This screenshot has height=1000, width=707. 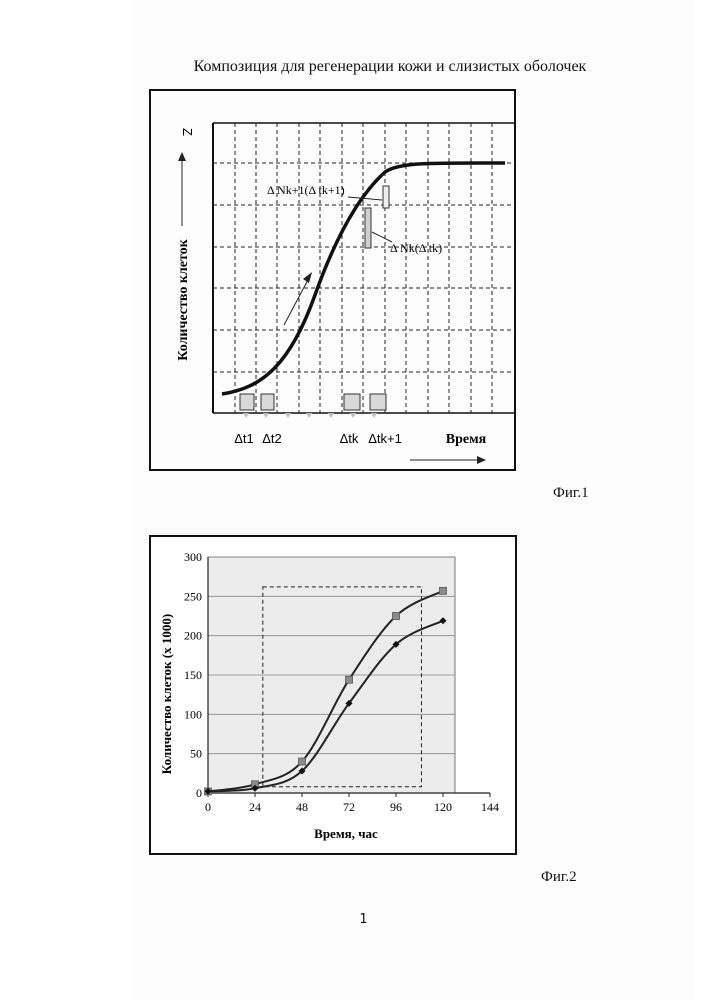 I want to click on fig2-y-tick-label: 100, so click(x=193, y=714).